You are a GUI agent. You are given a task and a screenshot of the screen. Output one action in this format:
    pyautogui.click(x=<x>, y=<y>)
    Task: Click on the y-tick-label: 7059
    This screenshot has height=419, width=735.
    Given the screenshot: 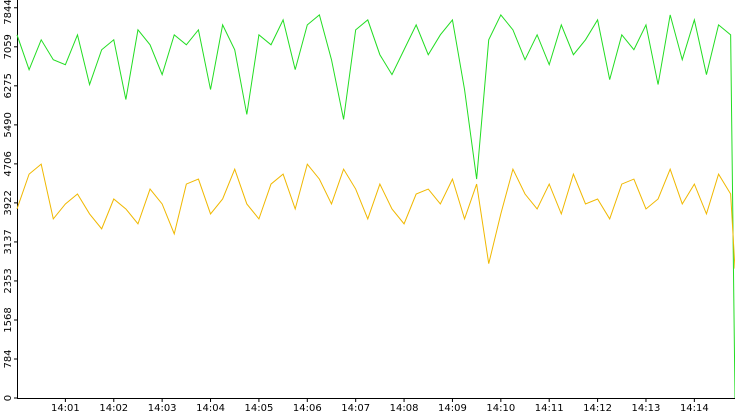 What is the action you would take?
    pyautogui.click(x=8, y=46)
    